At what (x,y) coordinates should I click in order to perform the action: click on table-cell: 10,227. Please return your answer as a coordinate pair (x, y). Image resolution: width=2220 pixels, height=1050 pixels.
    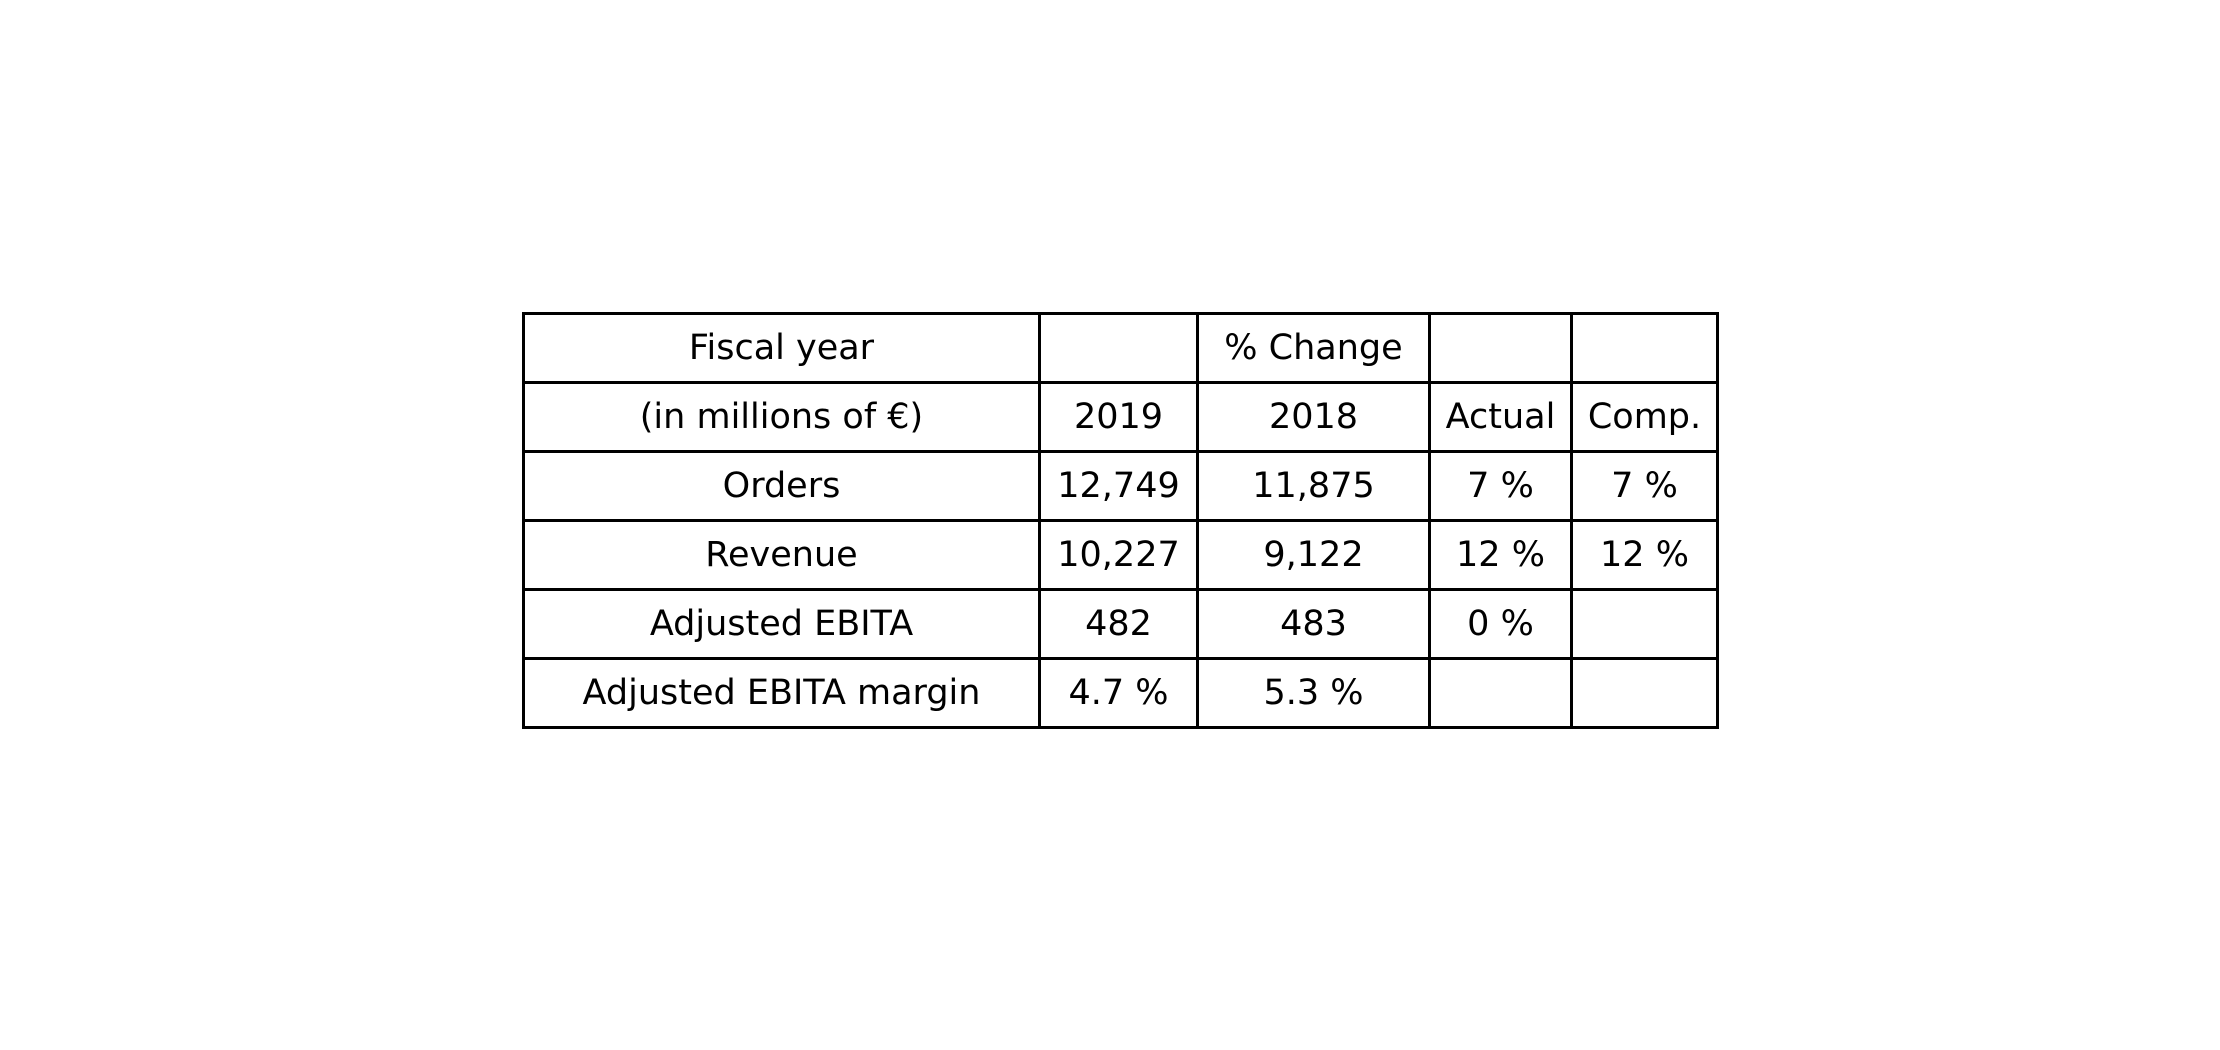
    Looking at the image, I should click on (1118, 555).